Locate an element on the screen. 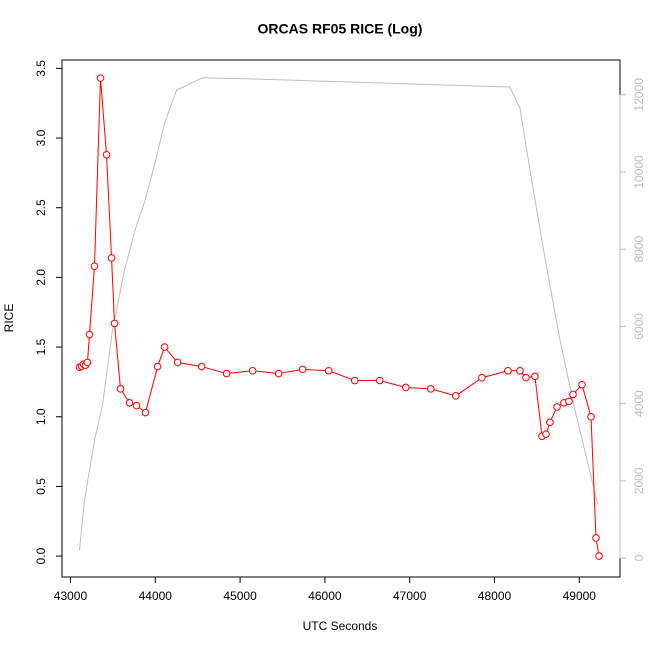 The width and height of the screenshot is (650, 650). y2-tick-label: 6000 is located at coordinates (639, 326).